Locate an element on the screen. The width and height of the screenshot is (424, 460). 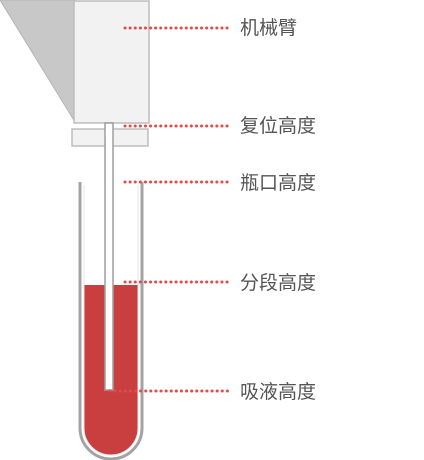
test-tube is located at coordinates (111, 321).